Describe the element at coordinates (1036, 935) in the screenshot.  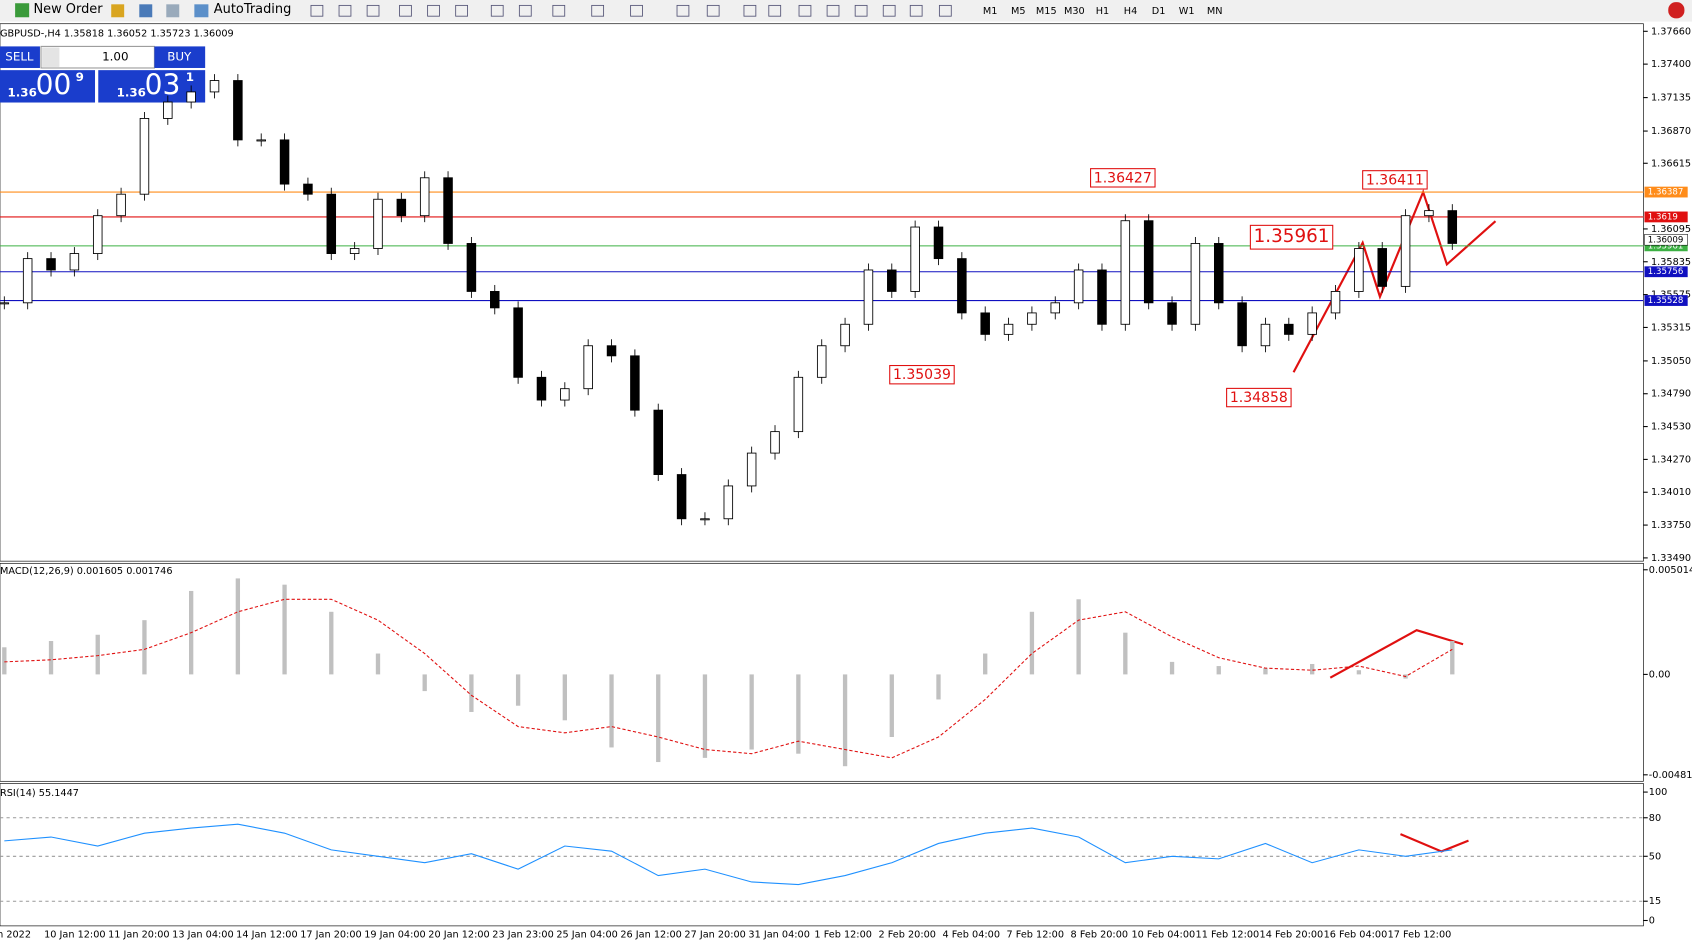
I see `date-label: 7 Feb 12:00` at that location.